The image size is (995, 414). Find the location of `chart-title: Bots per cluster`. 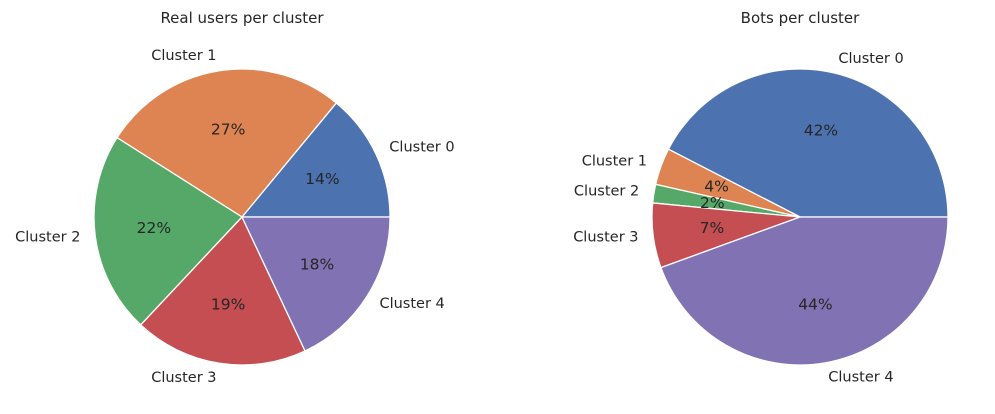

chart-title: Bots per cluster is located at coordinates (800, 18).